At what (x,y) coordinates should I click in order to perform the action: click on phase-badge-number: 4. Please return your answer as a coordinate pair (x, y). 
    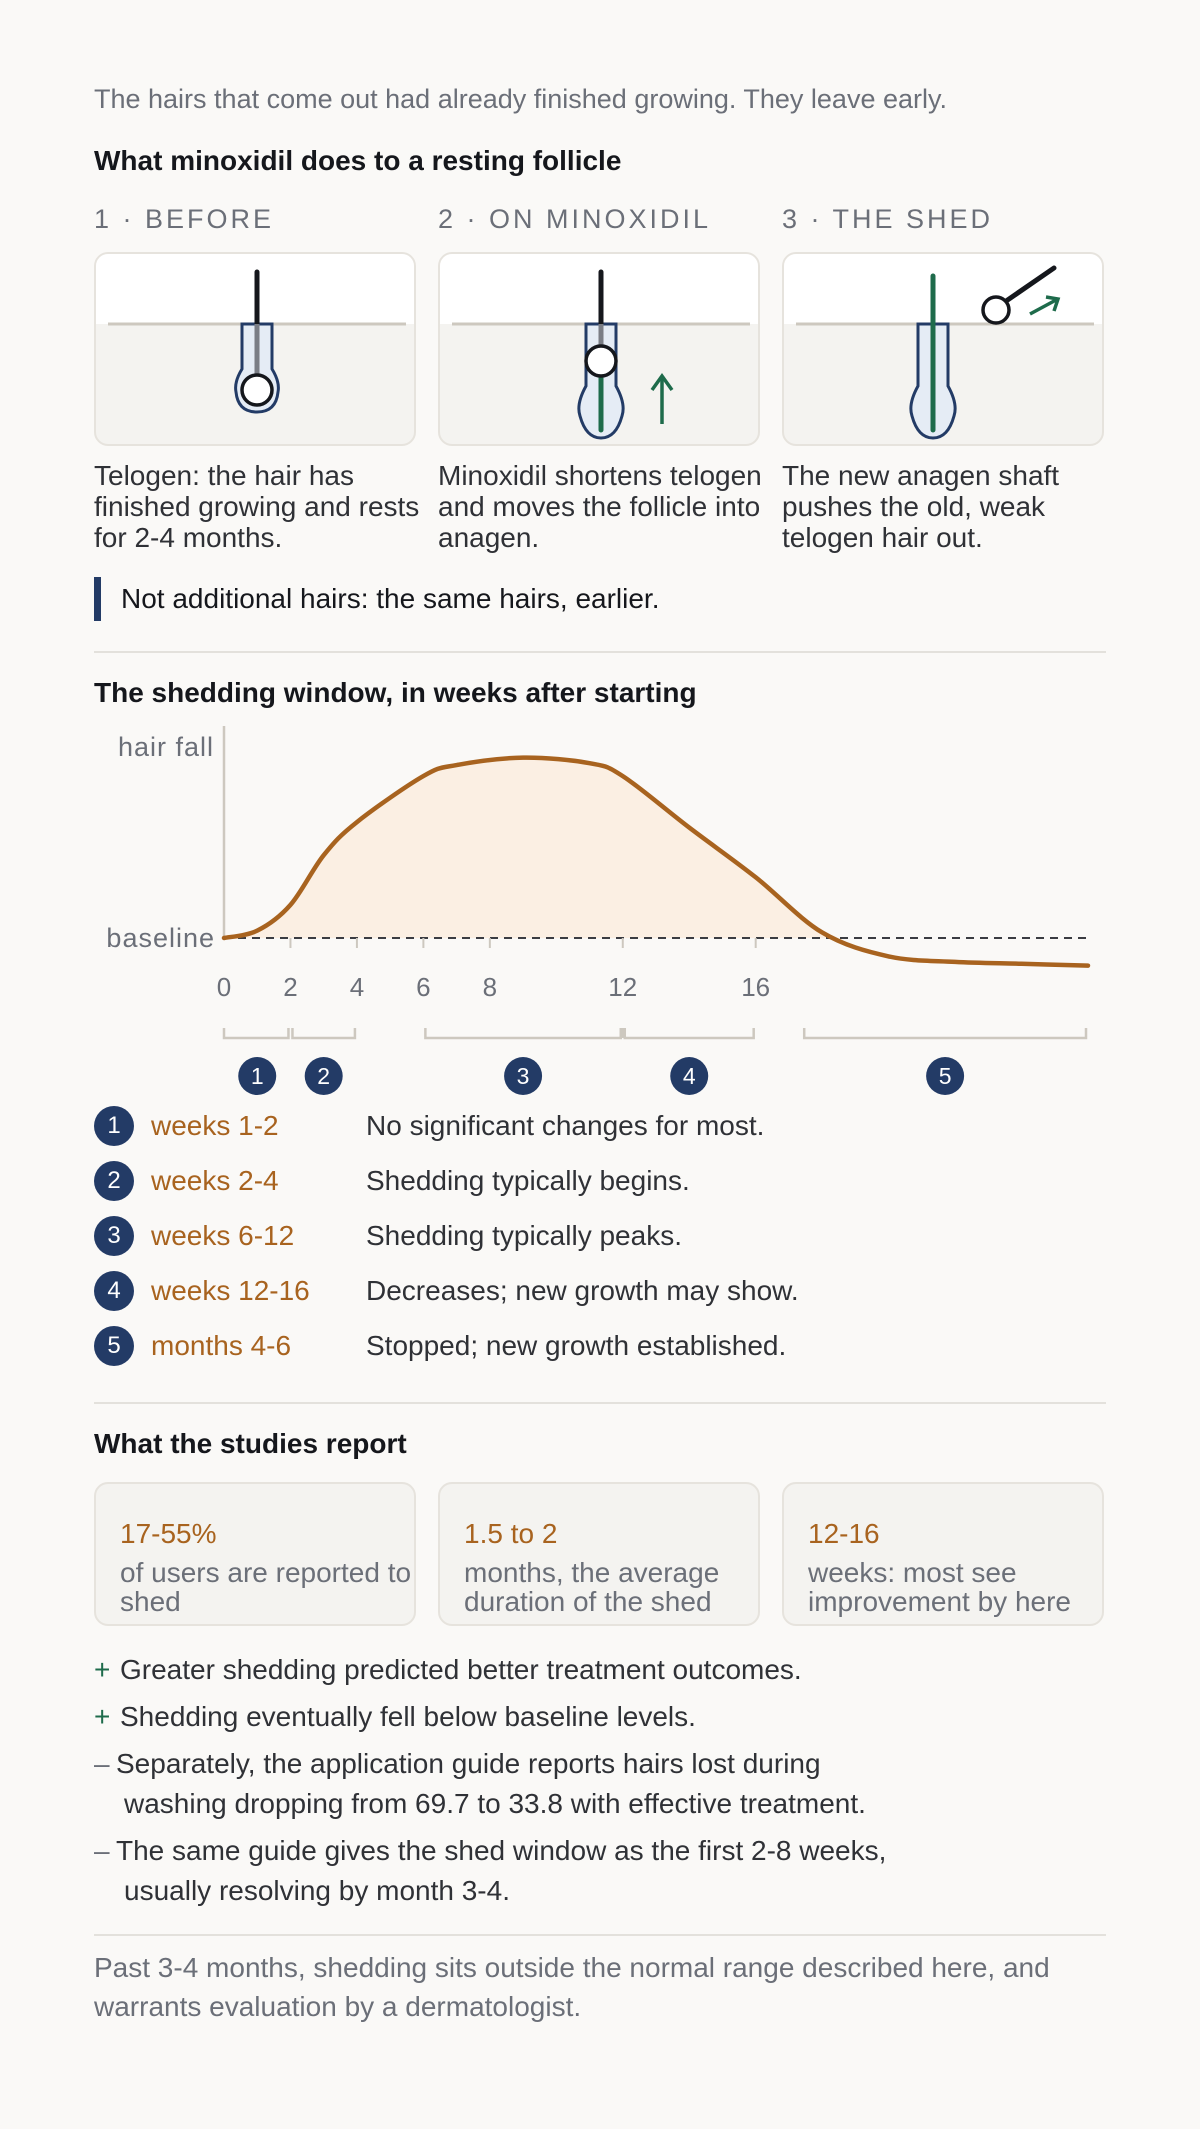
    Looking at the image, I should click on (689, 1076).